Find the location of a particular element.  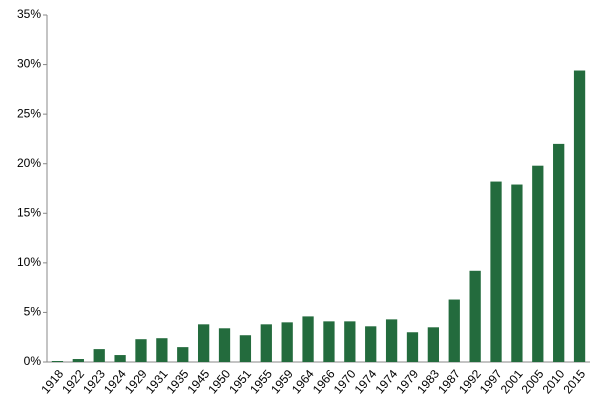

x-tick-label: 1950 is located at coordinates (219, 382).